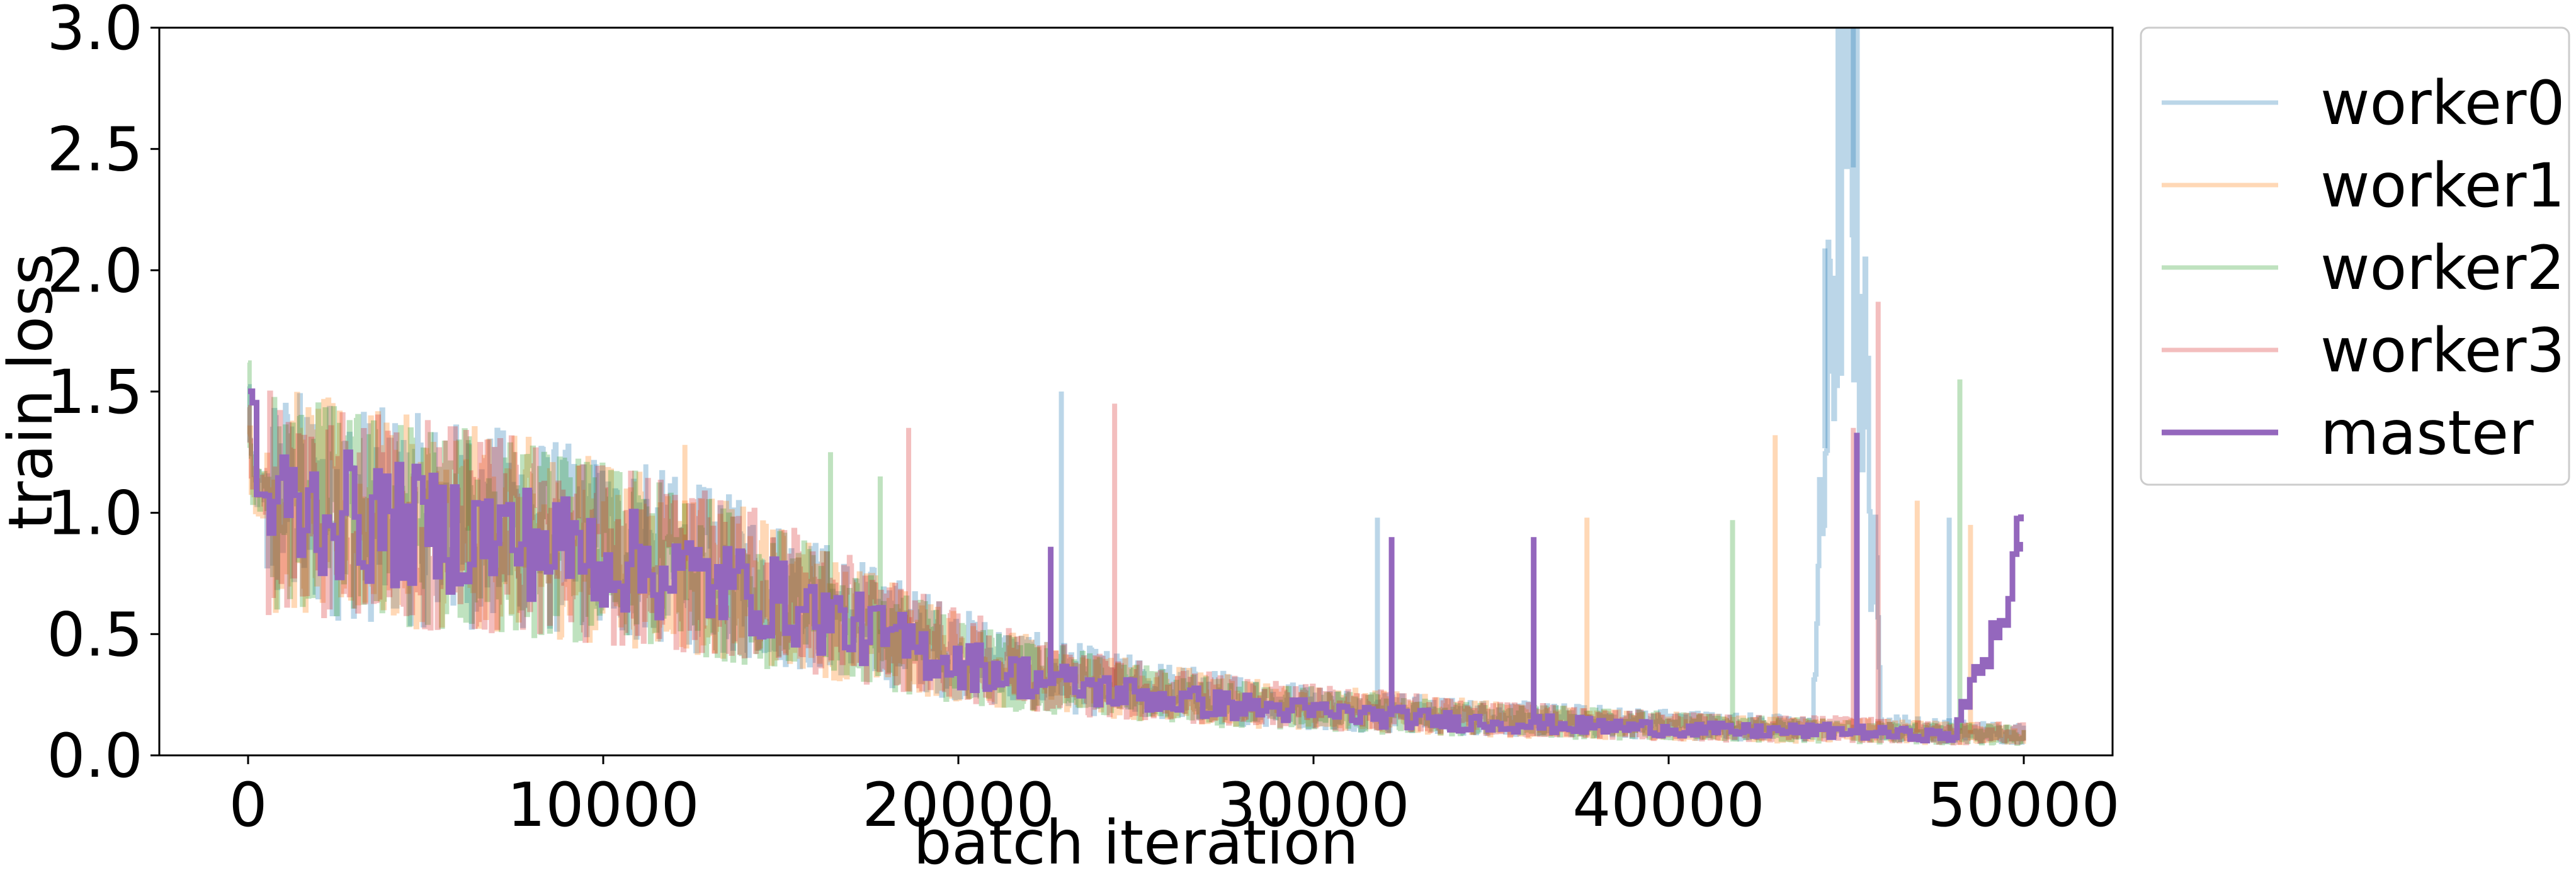 The height and width of the screenshot is (880, 2576). What do you see at coordinates (95, 32) in the screenshot?
I see `y-tick-label: 3.0` at bounding box center [95, 32].